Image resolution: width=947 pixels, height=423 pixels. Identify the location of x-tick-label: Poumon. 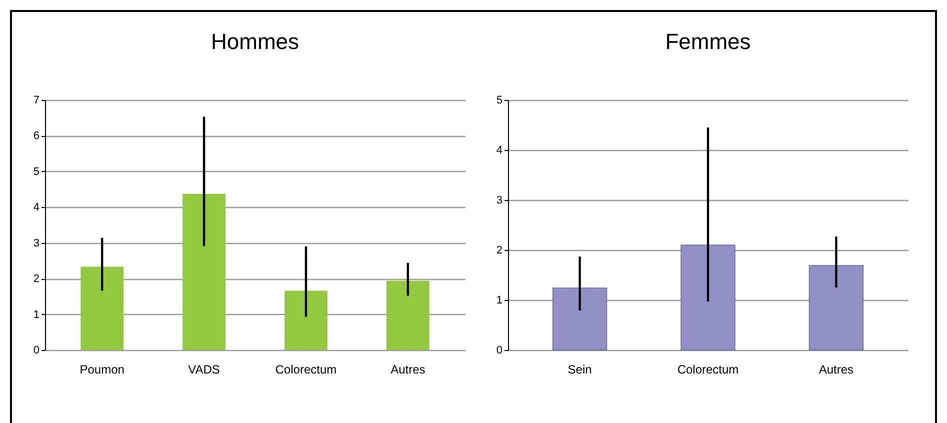
(102, 369).